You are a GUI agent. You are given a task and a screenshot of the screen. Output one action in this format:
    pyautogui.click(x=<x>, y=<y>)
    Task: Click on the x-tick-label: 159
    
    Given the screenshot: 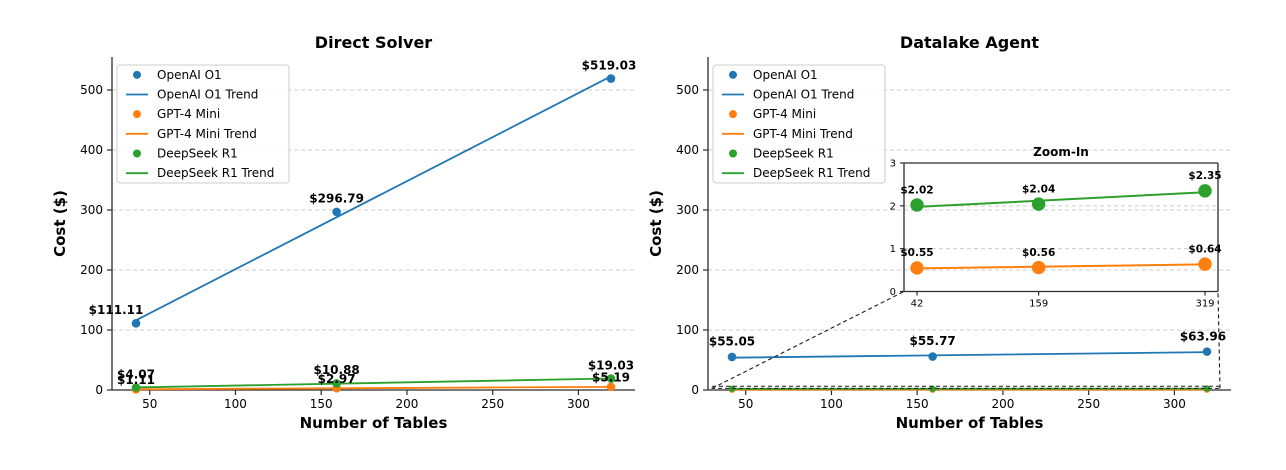 What is the action you would take?
    pyautogui.click(x=1038, y=304)
    